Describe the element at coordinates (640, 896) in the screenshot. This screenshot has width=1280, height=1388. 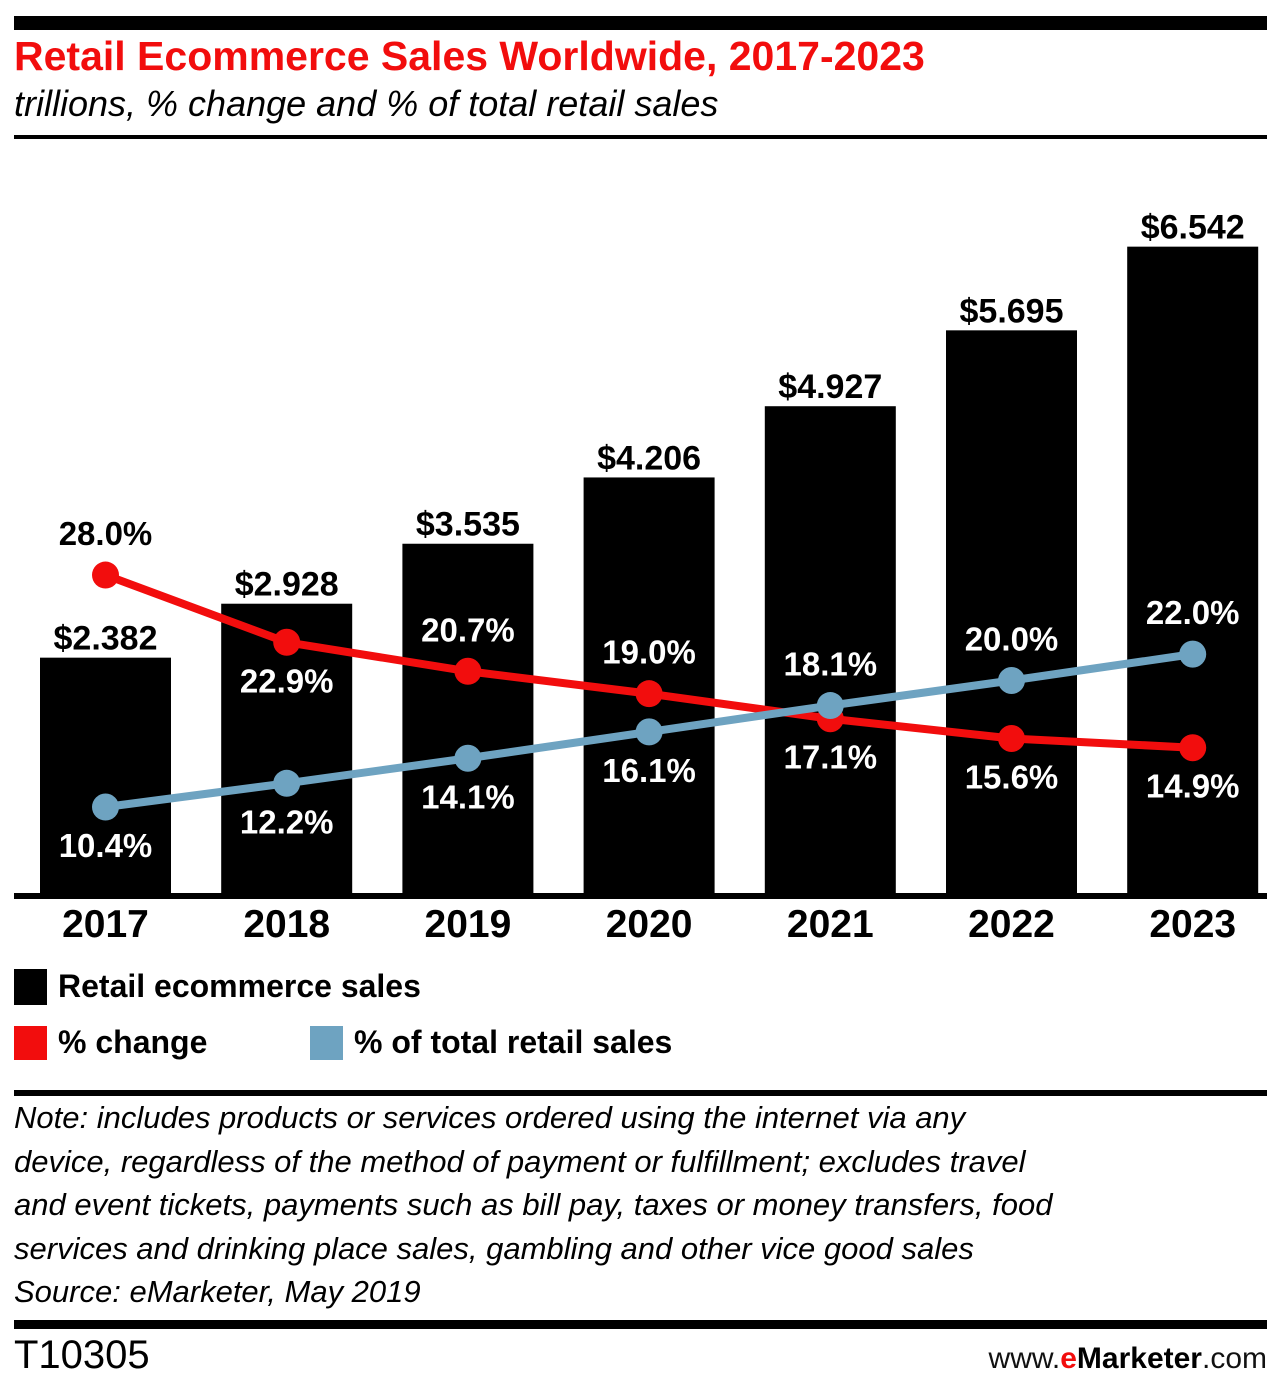
I see `x-axis-line` at that location.